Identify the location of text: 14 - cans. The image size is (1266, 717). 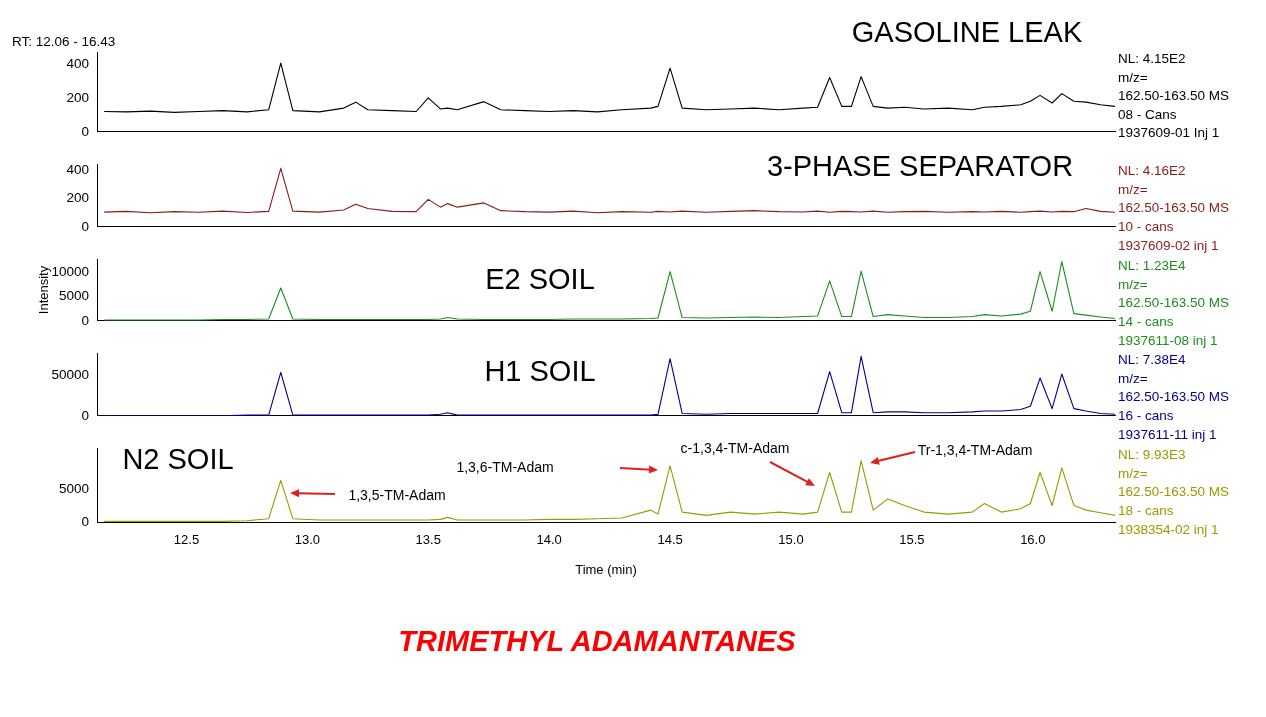
(1146, 321).